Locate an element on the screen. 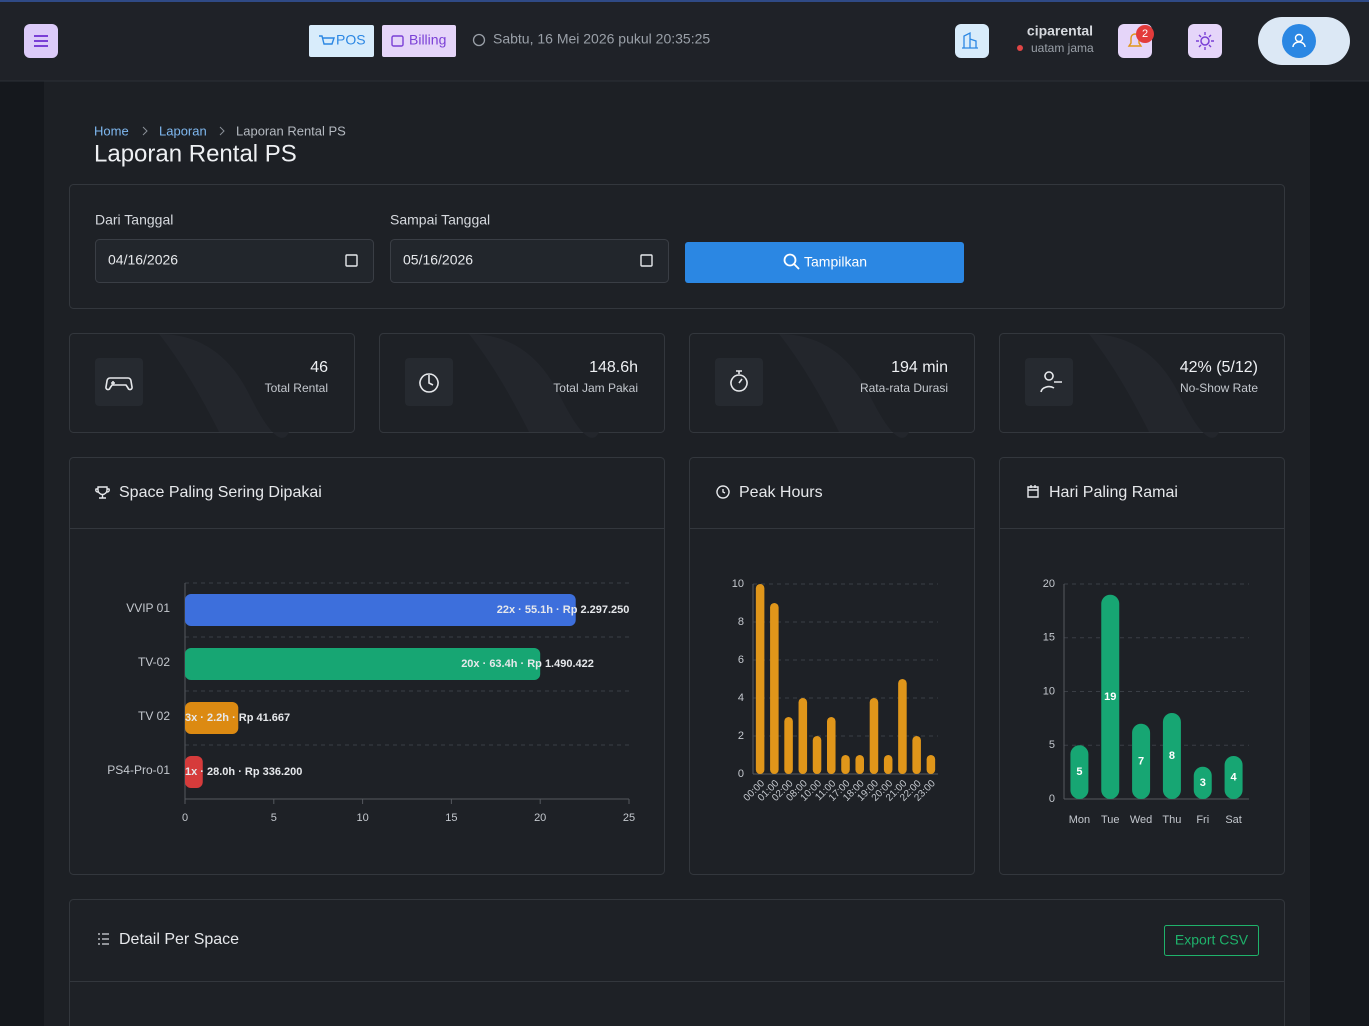 The width and height of the screenshot is (1369, 1026). profile-button is located at coordinates (1304, 41).